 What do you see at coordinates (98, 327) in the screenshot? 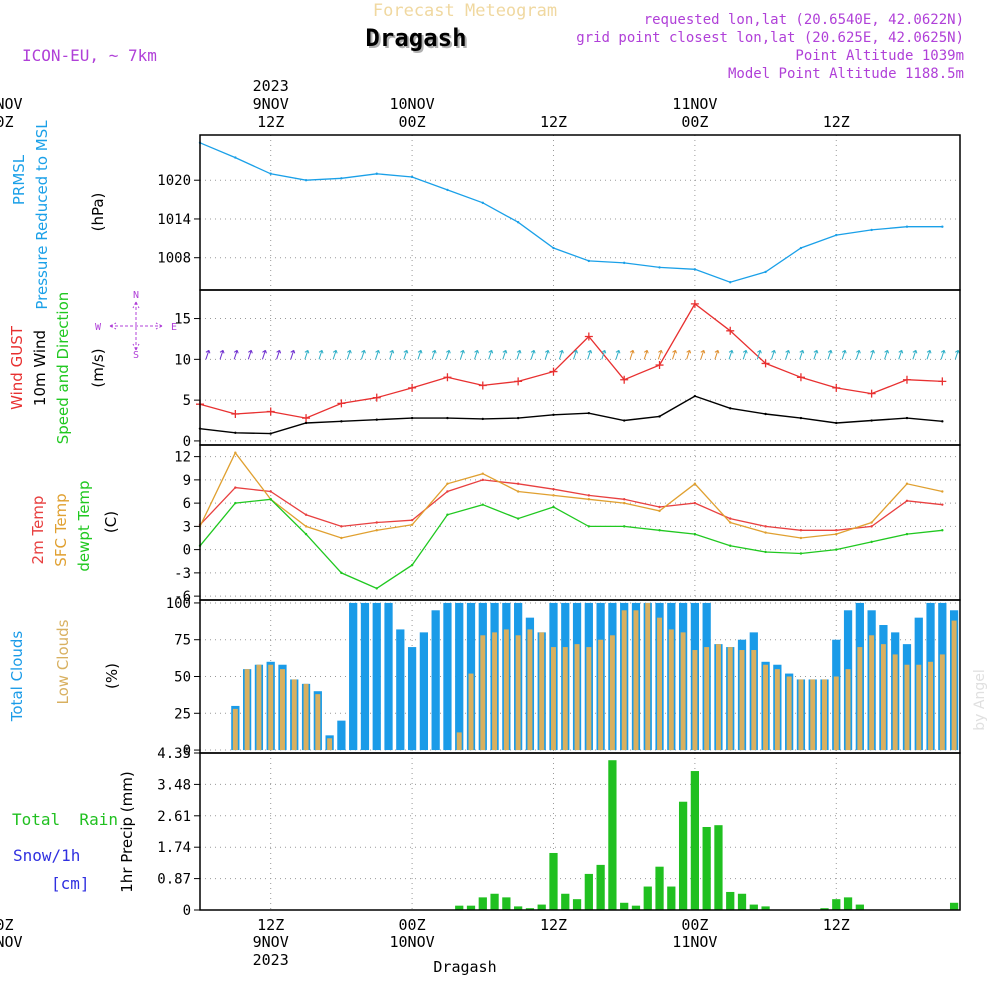
I see `compass-w: W` at bounding box center [98, 327].